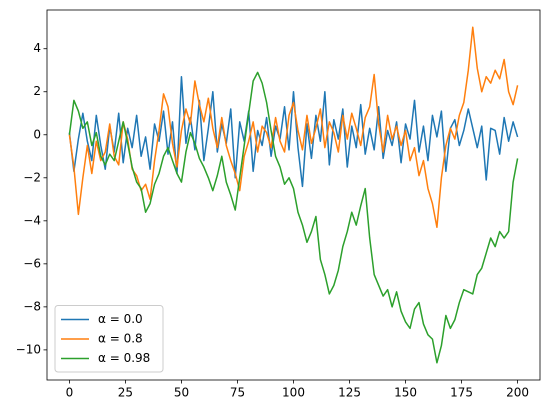  I want to click on x-tick-label: 150, so click(405, 393).